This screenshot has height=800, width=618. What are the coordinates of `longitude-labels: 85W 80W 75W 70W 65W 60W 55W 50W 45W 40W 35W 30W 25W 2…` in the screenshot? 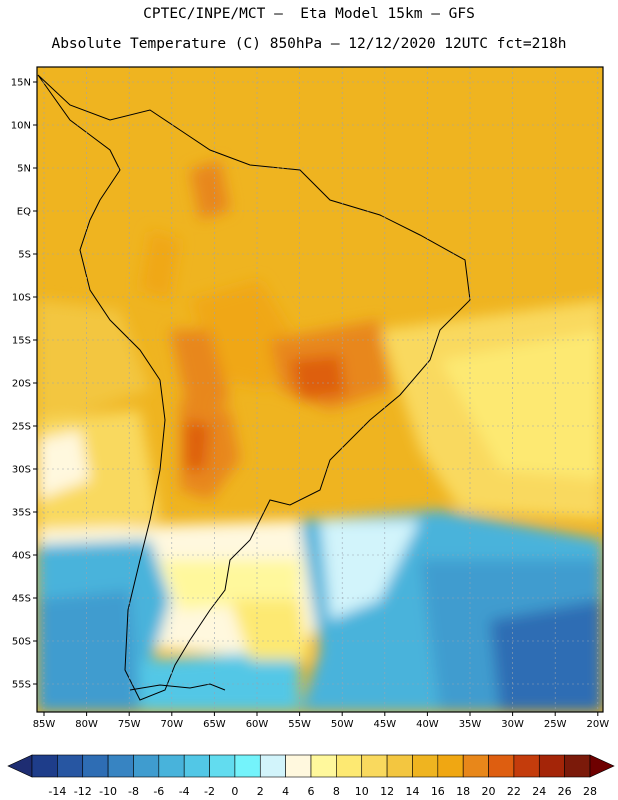 It's located at (321, 721).